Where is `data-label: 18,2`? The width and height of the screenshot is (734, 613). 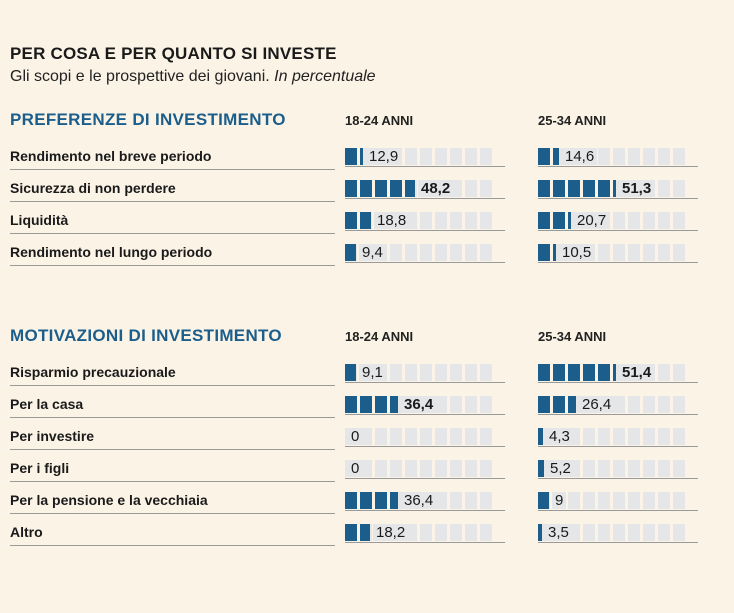 data-label: 18,2 is located at coordinates (391, 532).